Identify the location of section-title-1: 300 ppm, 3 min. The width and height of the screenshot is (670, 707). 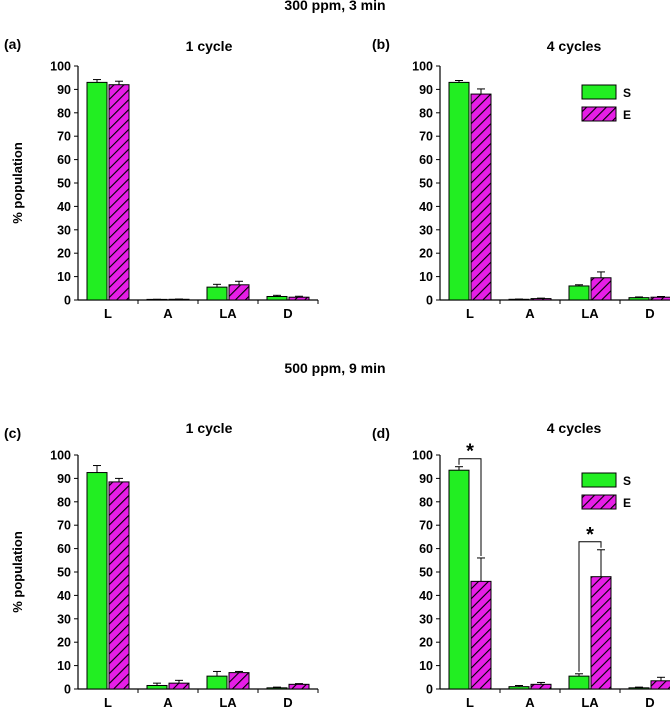
(334, 6).